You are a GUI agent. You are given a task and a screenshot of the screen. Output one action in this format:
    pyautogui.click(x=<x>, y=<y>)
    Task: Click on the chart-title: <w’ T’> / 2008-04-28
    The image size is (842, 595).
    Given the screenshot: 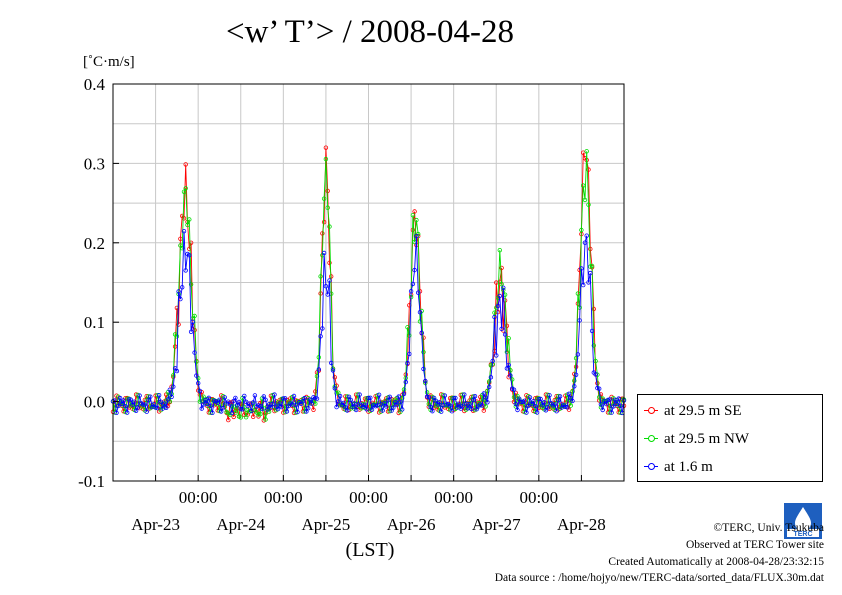 What is the action you would take?
    pyautogui.click(x=370, y=32)
    